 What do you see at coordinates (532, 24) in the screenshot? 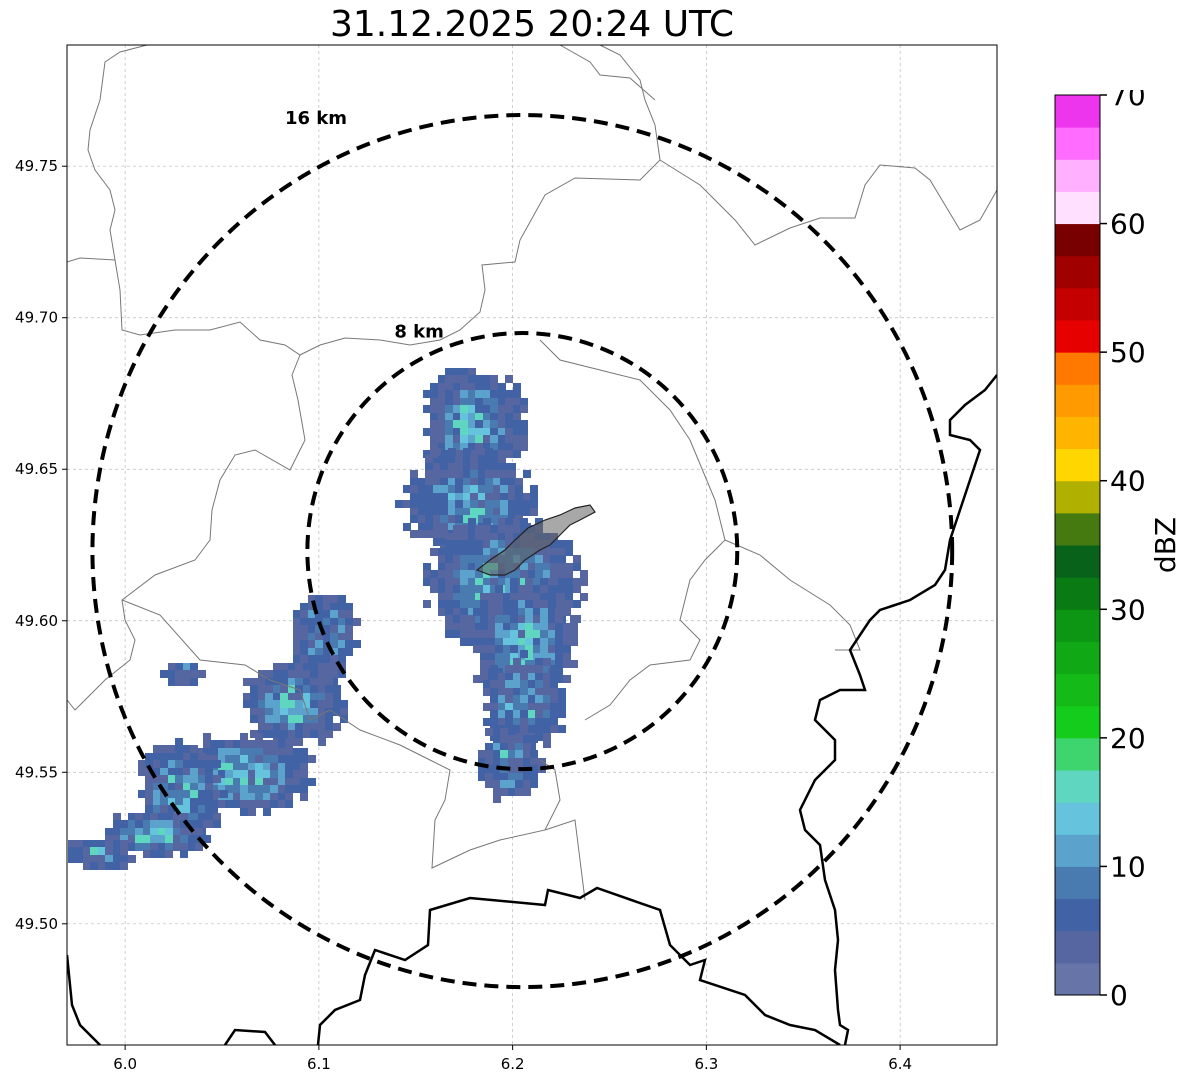
I see `map-title: 31.12.2025 20:24 UTC` at bounding box center [532, 24].